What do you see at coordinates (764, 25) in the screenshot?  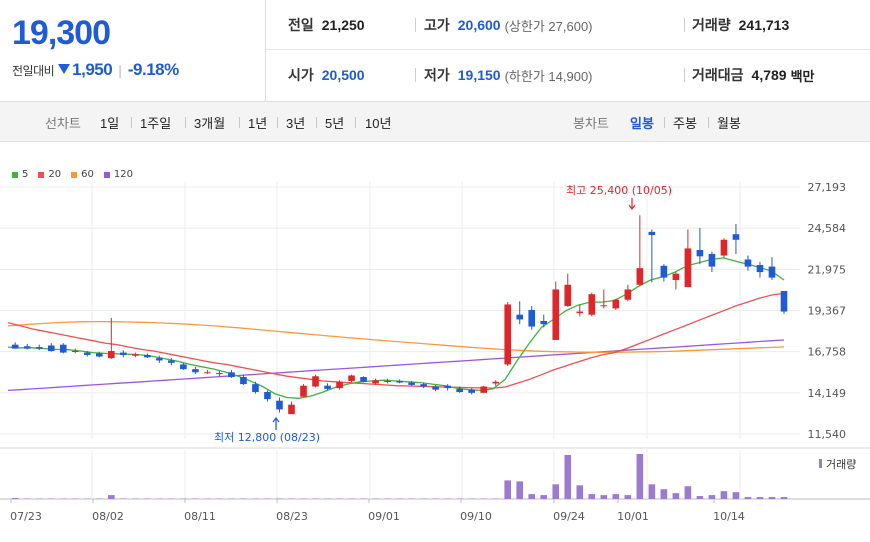 I see `volume-value: 241,713` at bounding box center [764, 25].